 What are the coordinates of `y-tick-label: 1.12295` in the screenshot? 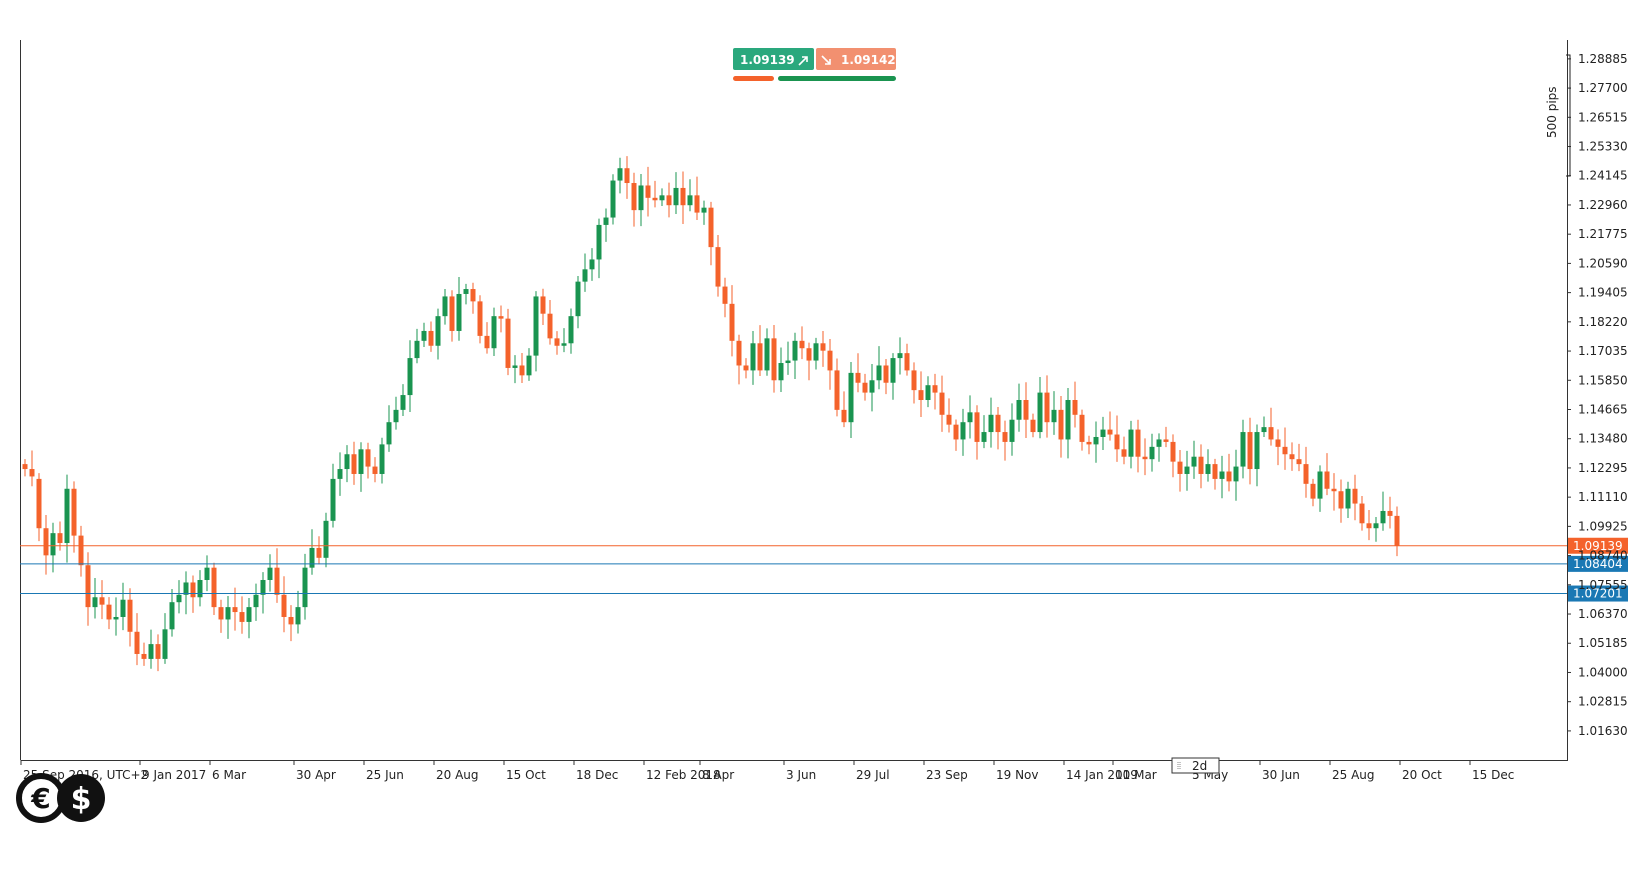 It's located at (1603, 468).